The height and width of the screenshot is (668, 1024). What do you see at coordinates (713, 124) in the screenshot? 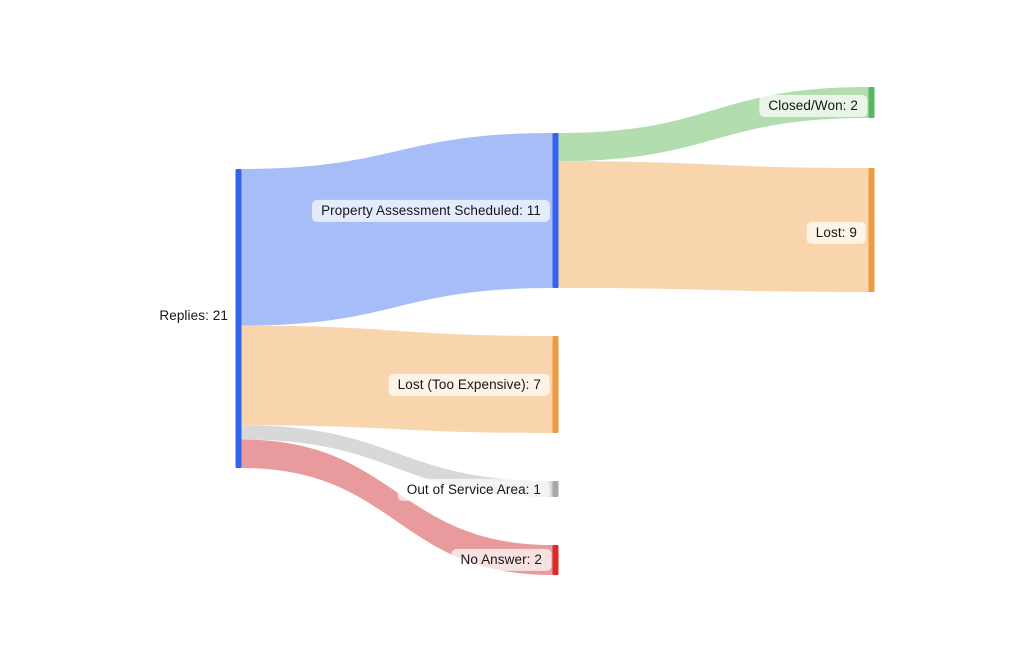
I see `flow-pas-closed_won` at bounding box center [713, 124].